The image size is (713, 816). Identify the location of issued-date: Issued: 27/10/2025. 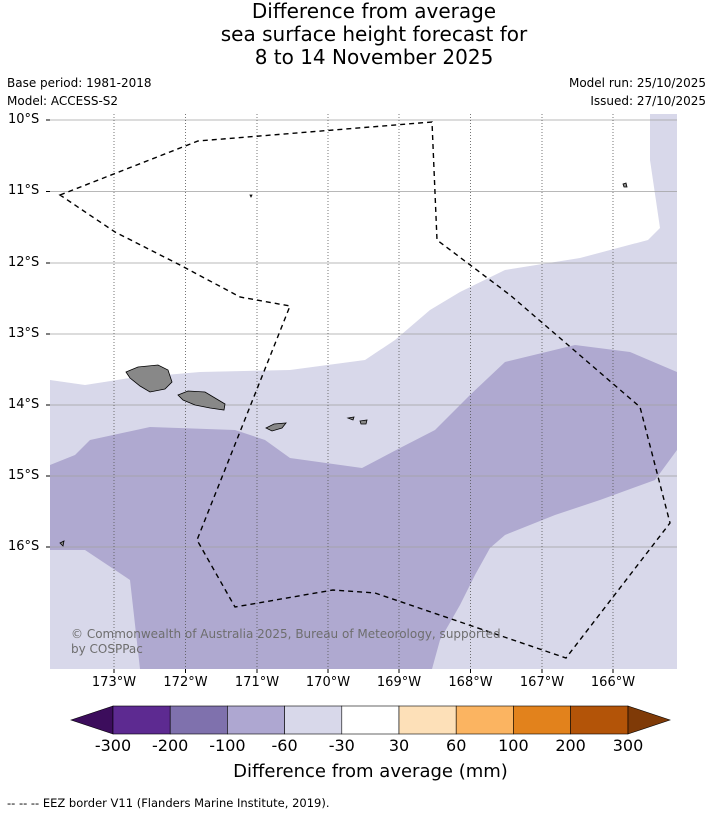
(648, 101).